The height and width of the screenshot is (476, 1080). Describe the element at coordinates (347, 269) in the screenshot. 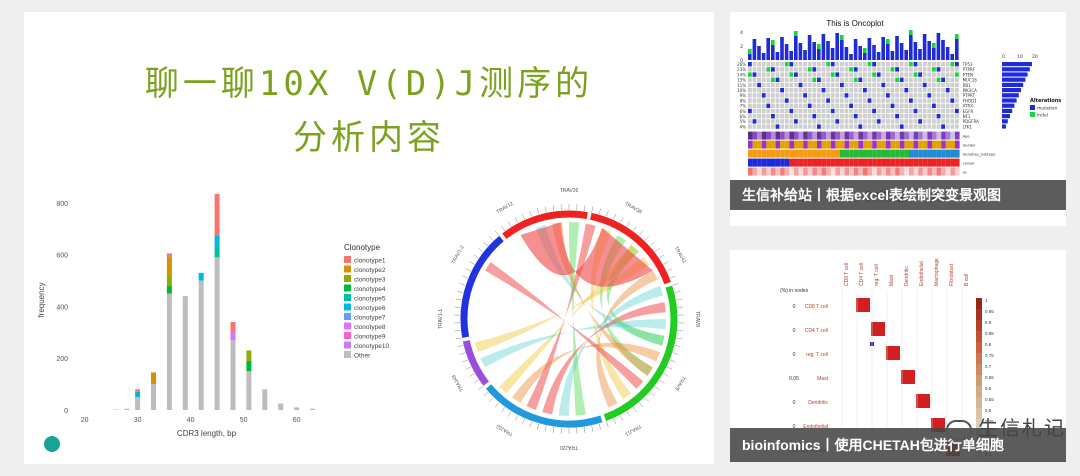

I see `legend-swatch` at that location.